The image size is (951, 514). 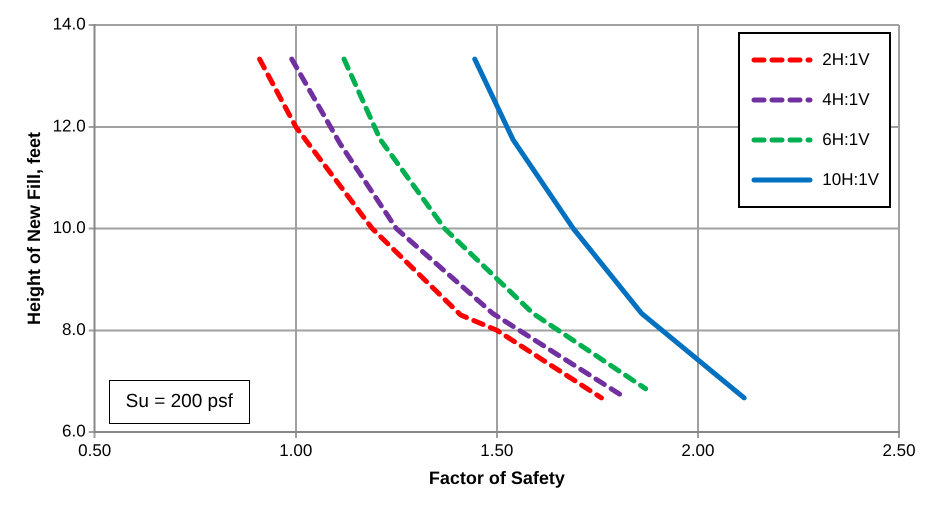 What do you see at coordinates (95, 450) in the screenshot?
I see `x-tick-label: 0.50` at bounding box center [95, 450].